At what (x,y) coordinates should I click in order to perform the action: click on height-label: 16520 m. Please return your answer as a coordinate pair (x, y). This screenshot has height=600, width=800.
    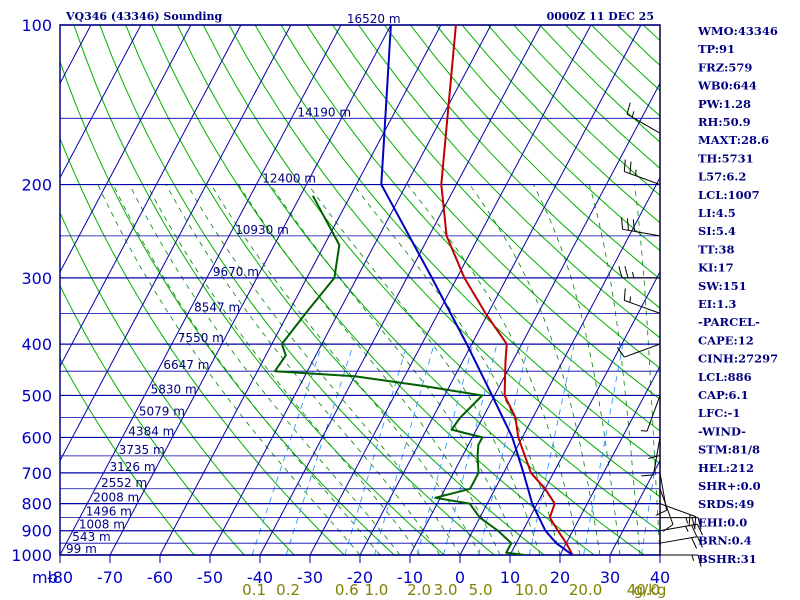
    Looking at the image, I should click on (374, 19).